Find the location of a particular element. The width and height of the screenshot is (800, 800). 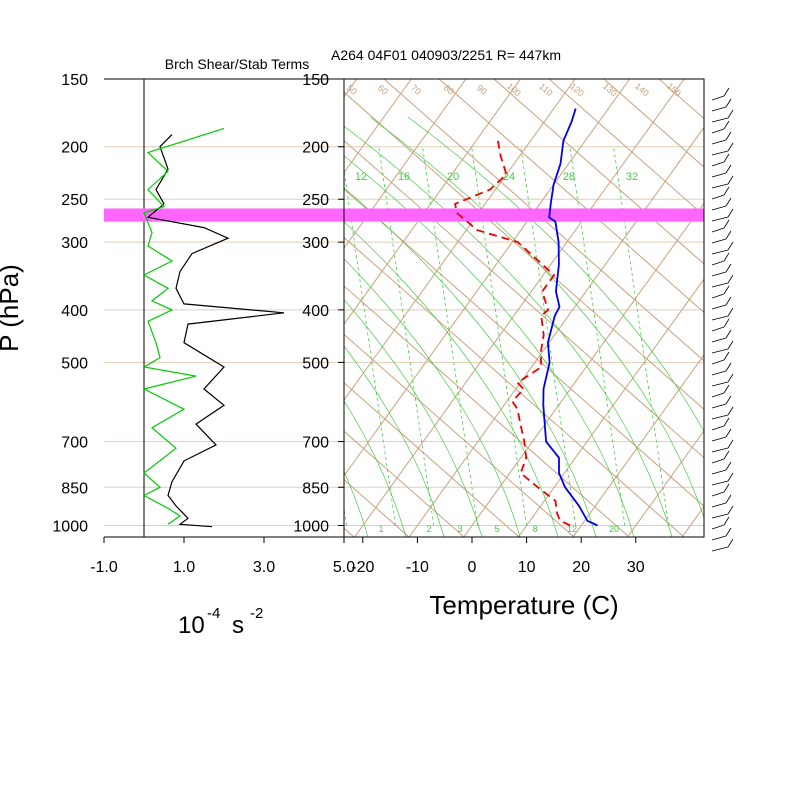

y-tick-label: 150 is located at coordinates (315, 80).